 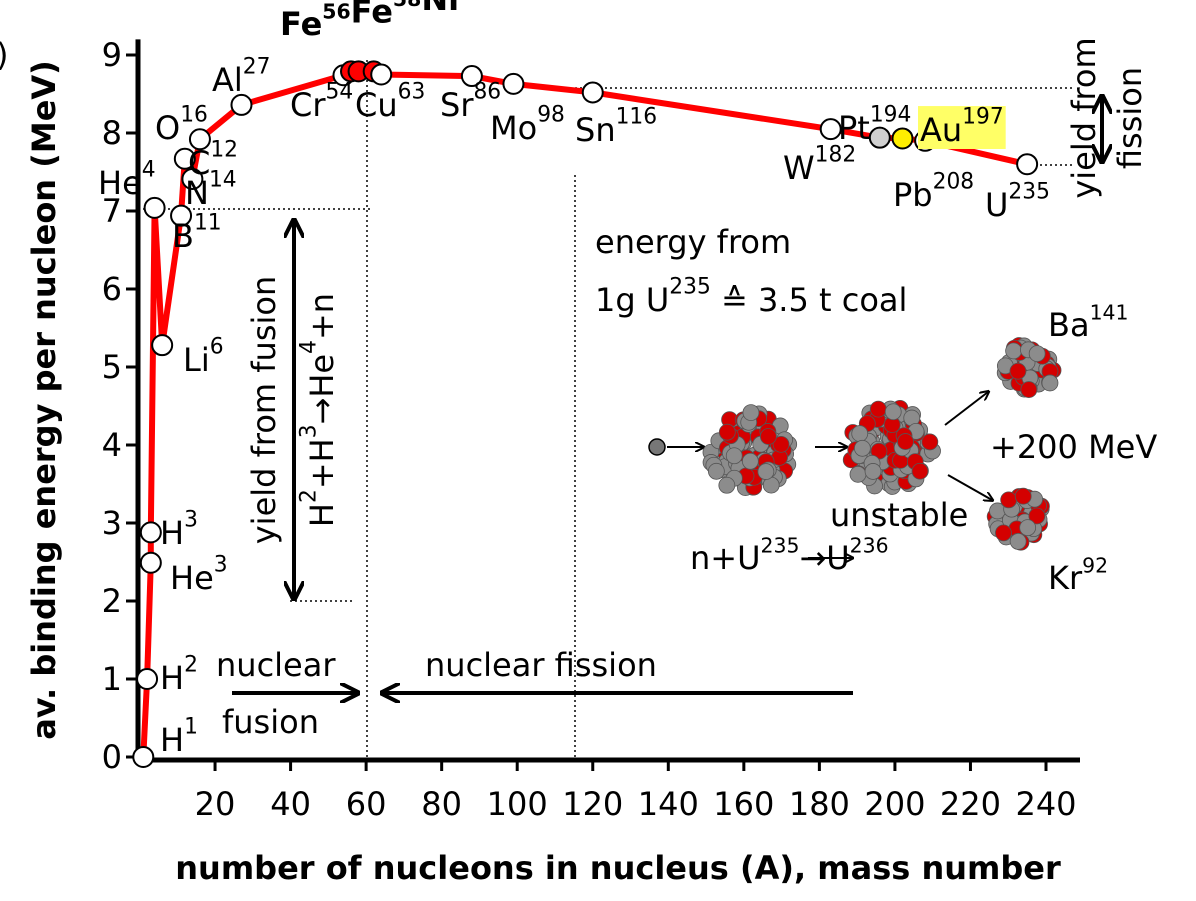 I want to click on superscript: 86, so click(x=487, y=91).